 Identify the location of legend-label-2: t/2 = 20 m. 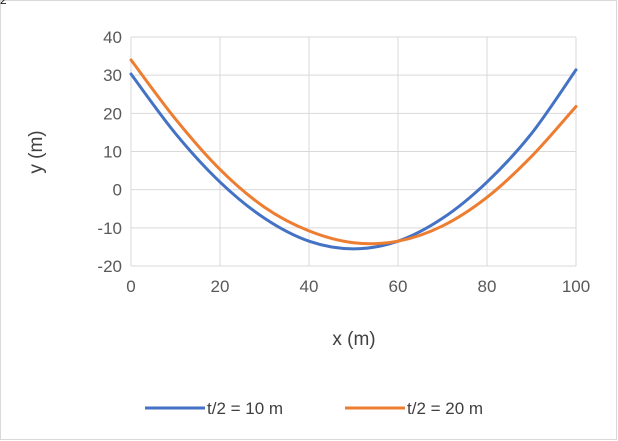
(445, 408).